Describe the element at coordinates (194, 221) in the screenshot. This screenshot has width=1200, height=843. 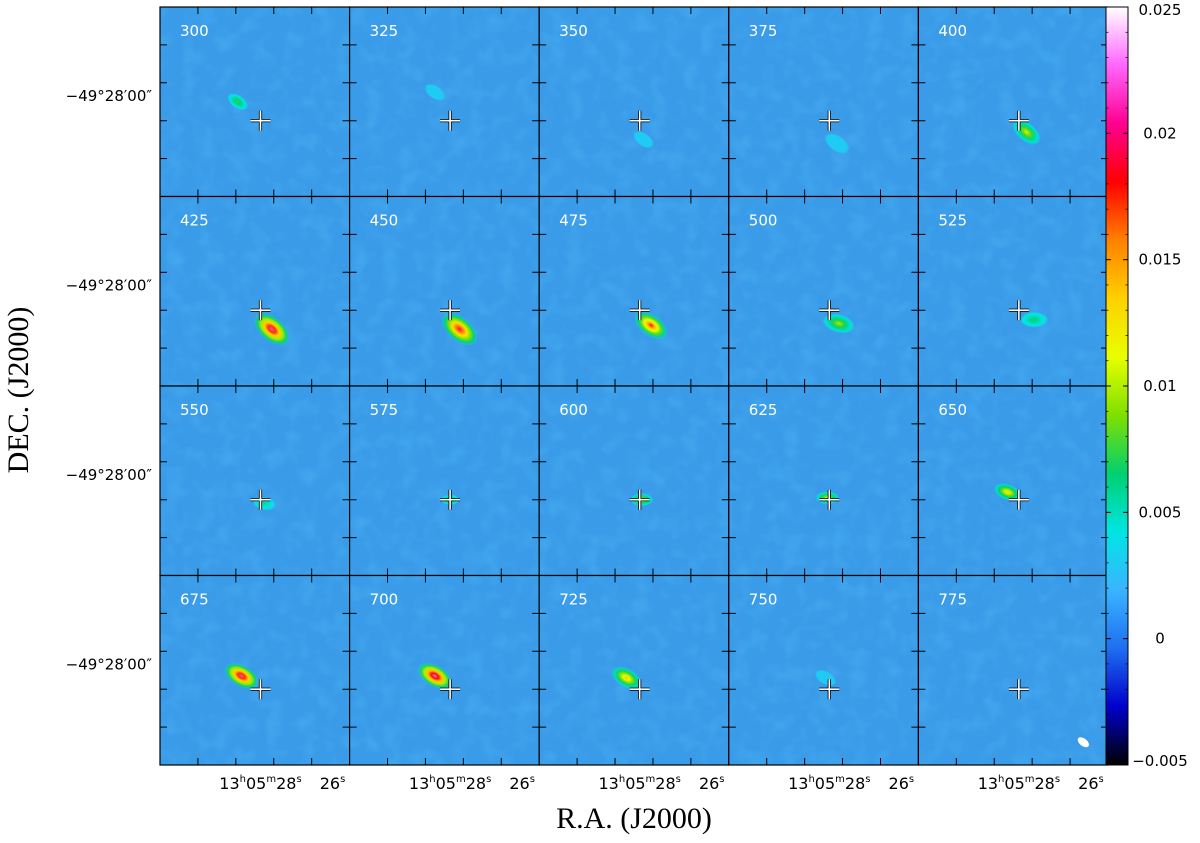
I see `channel-velocity-label: 425` at that location.